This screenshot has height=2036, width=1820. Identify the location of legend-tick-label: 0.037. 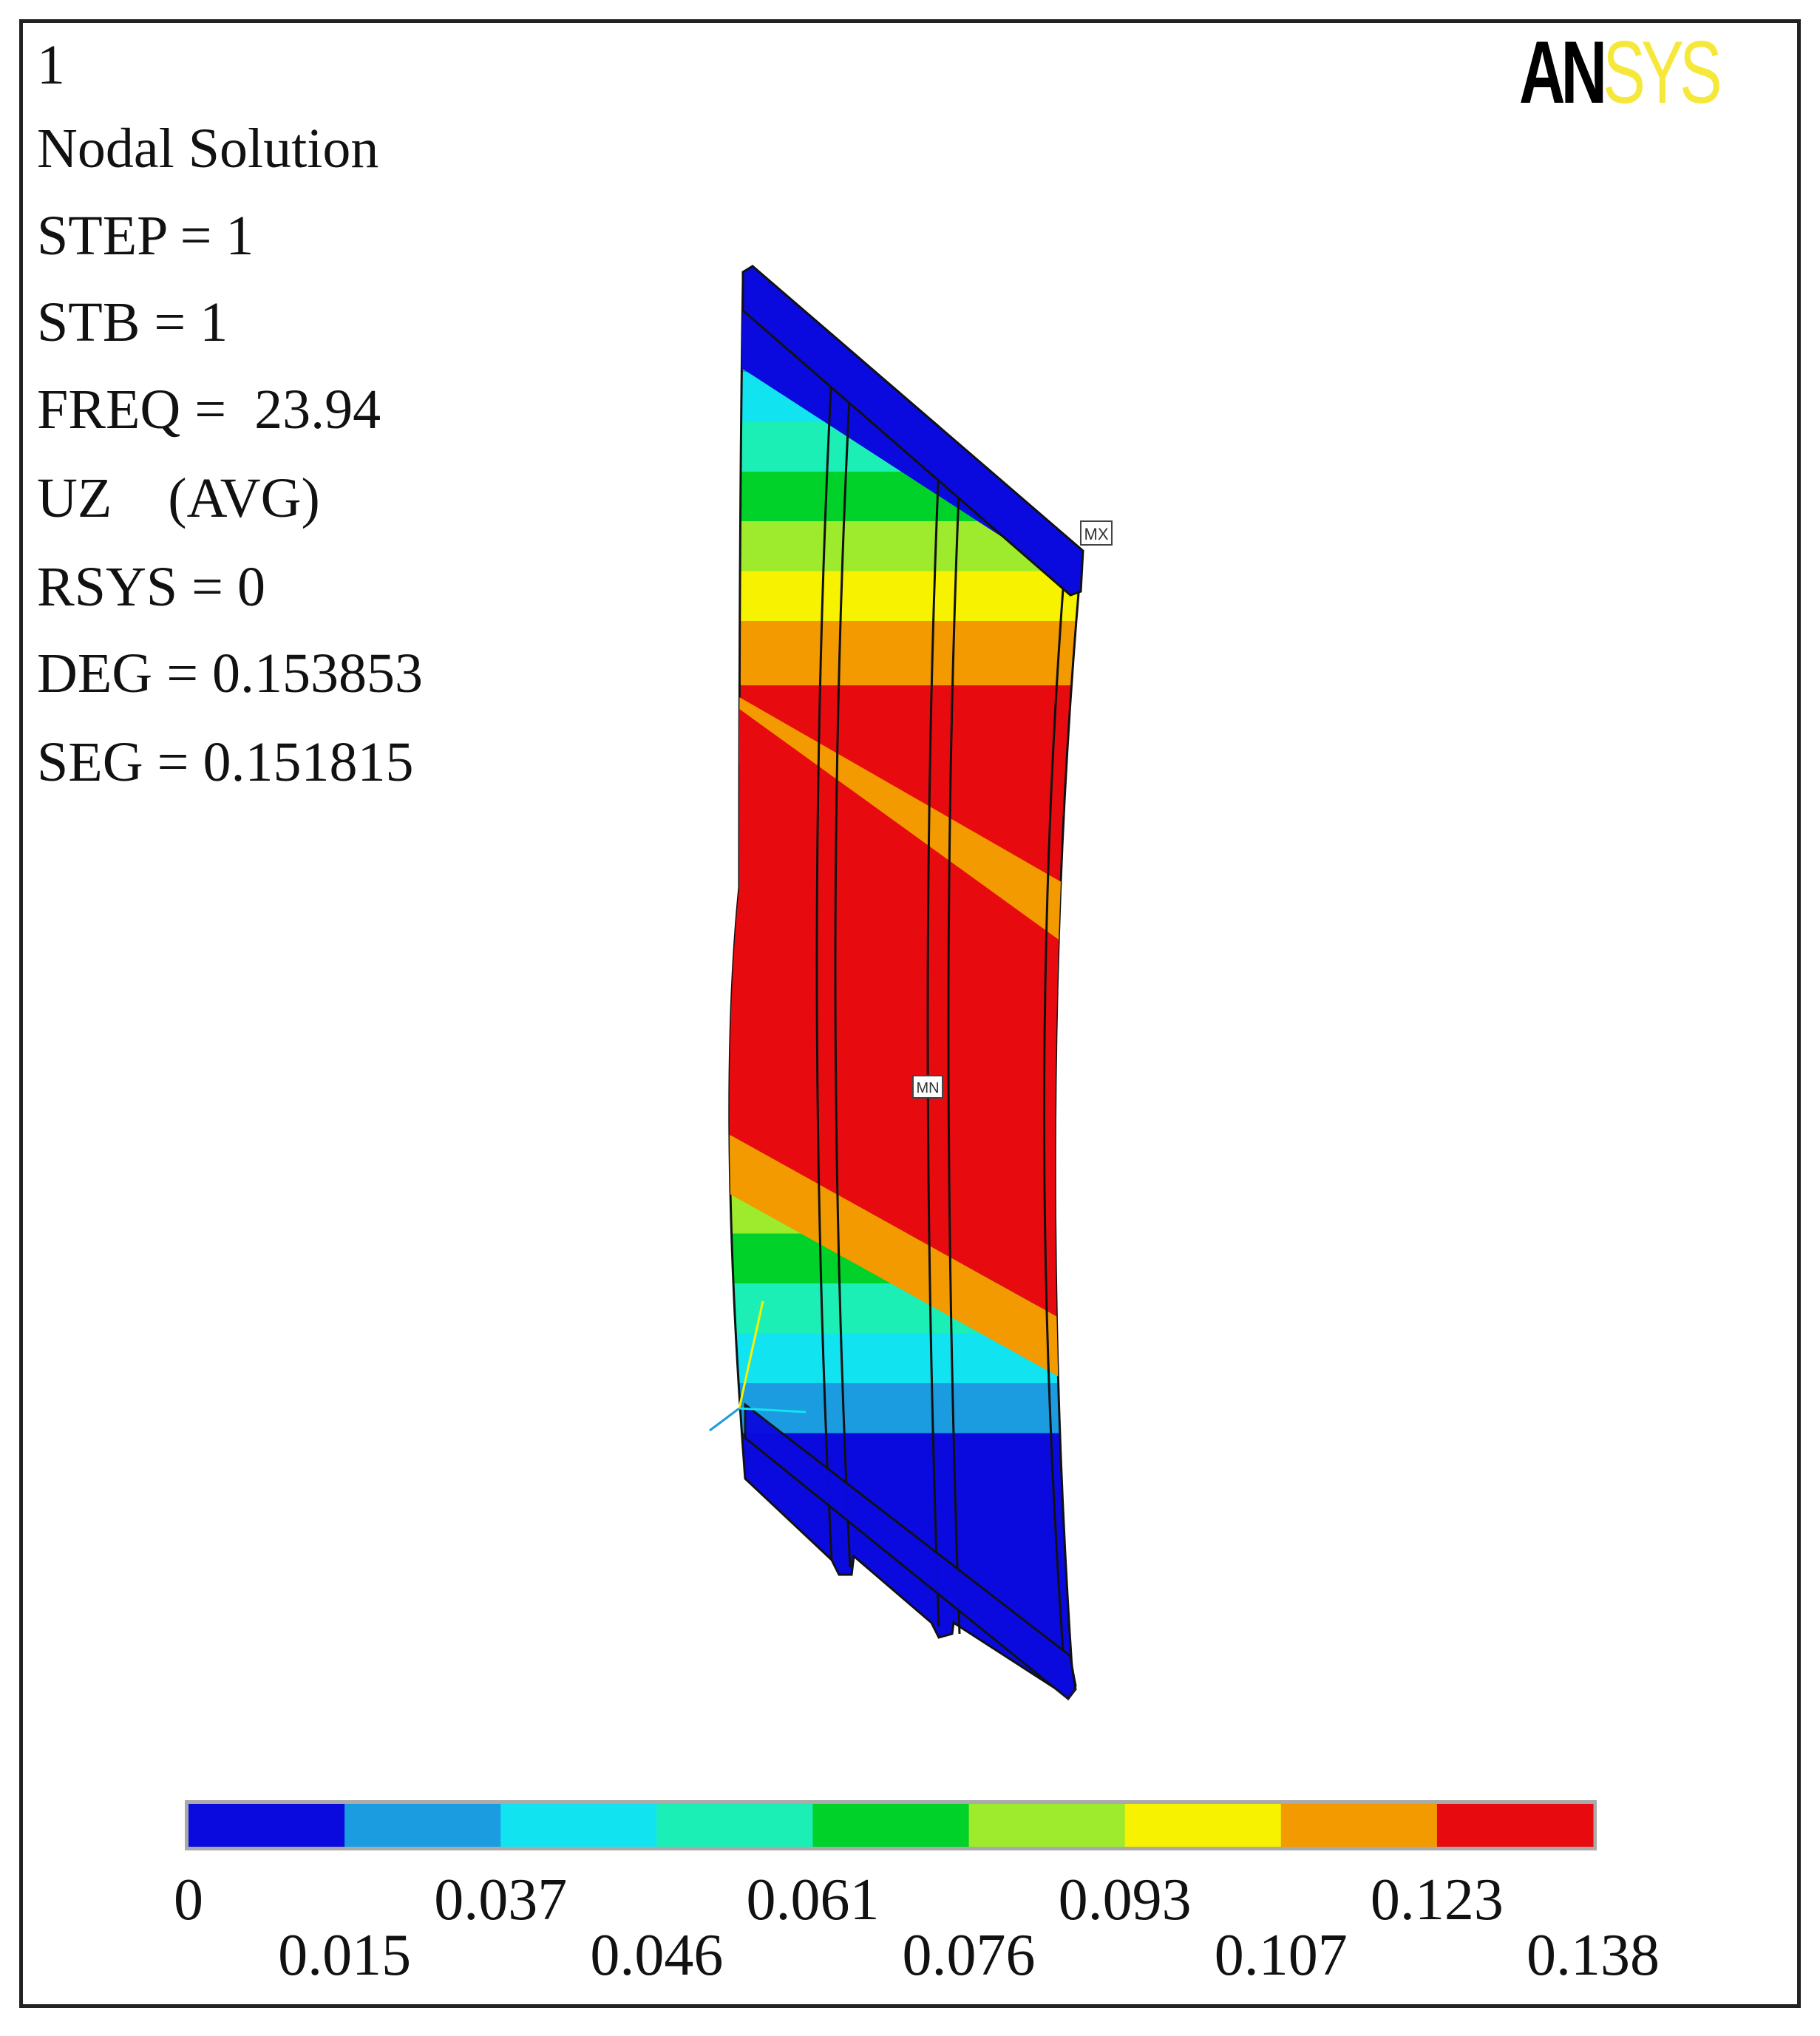
(501, 1900).